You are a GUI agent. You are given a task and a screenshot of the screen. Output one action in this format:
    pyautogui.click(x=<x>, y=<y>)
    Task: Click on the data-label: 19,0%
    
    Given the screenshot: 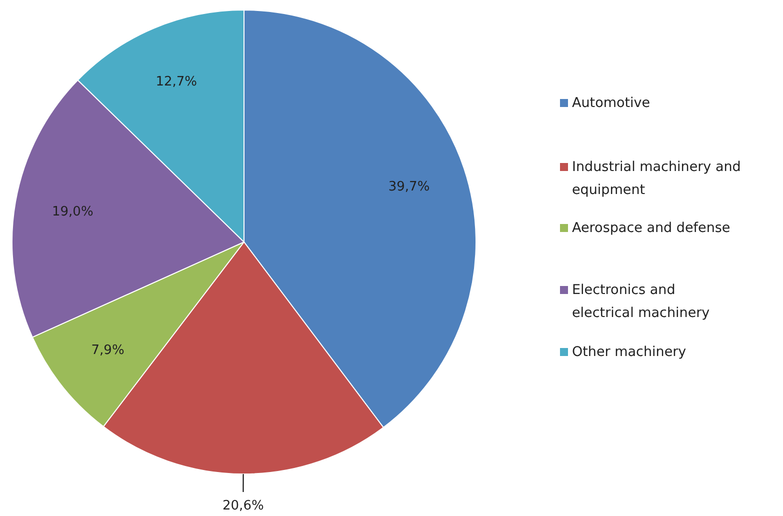 What is the action you would take?
    pyautogui.click(x=73, y=212)
    